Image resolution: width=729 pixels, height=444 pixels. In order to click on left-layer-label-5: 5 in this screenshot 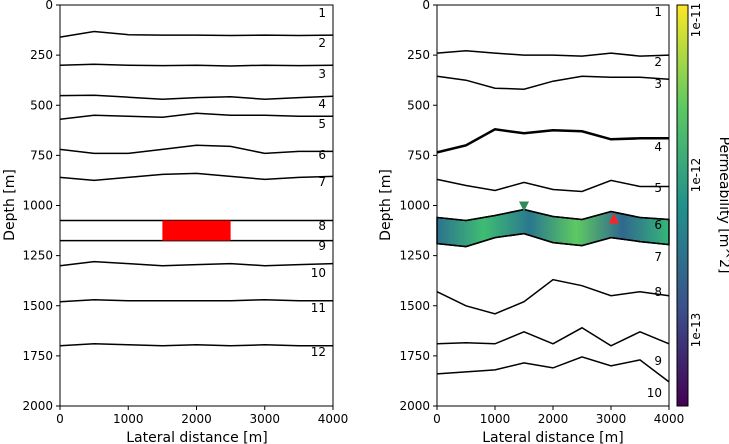, I will do `click(322, 124)`.